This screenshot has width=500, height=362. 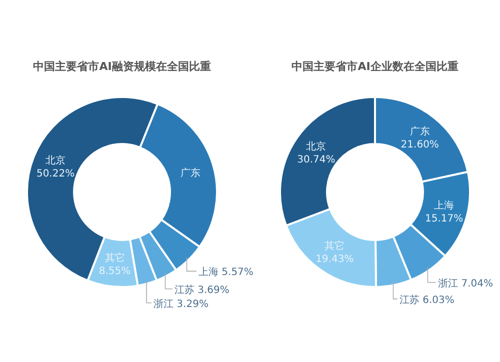 I want to click on data-label: 8.55%, so click(x=114, y=272).